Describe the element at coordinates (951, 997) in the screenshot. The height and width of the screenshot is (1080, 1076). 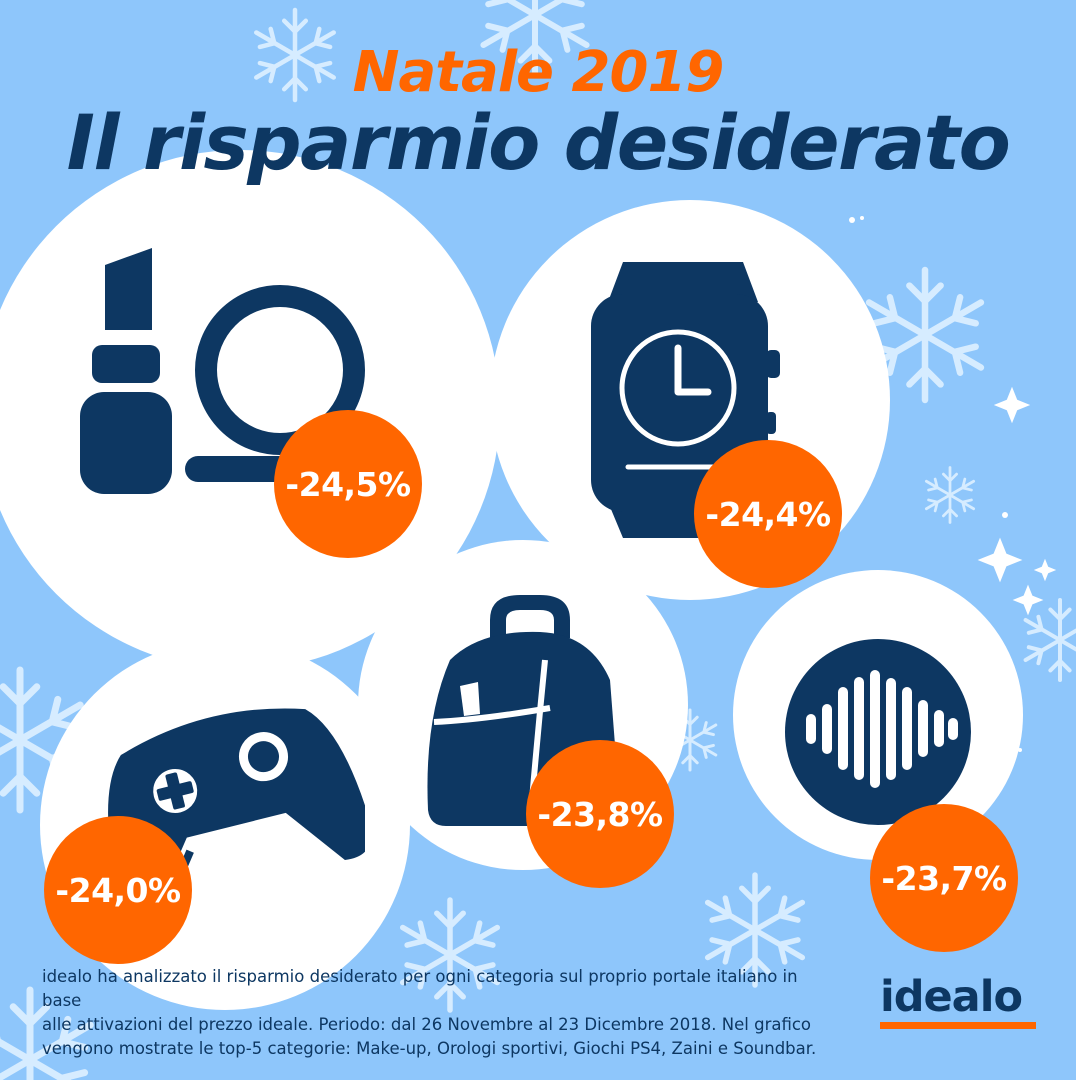
I see `logo-text: idealo` at that location.